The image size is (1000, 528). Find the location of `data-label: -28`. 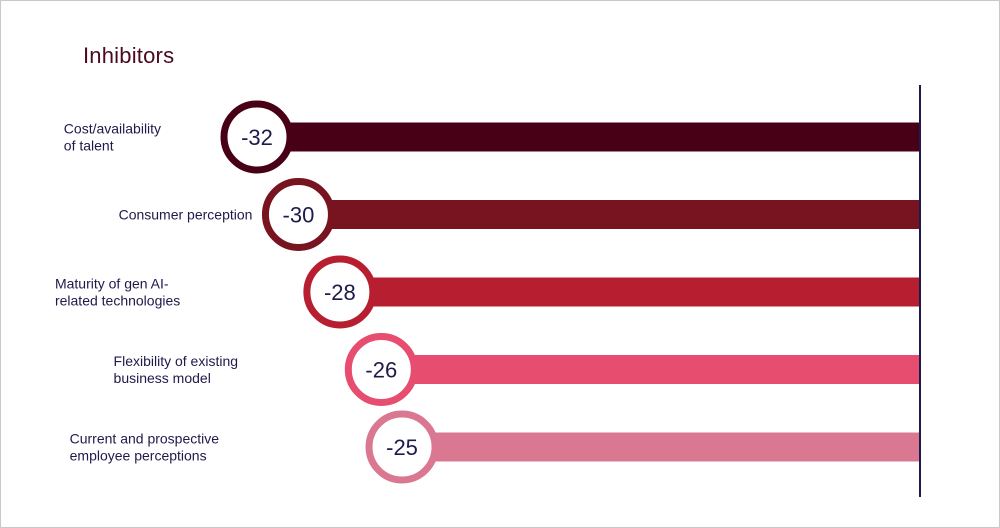

data-label: -28 is located at coordinates (340, 292).